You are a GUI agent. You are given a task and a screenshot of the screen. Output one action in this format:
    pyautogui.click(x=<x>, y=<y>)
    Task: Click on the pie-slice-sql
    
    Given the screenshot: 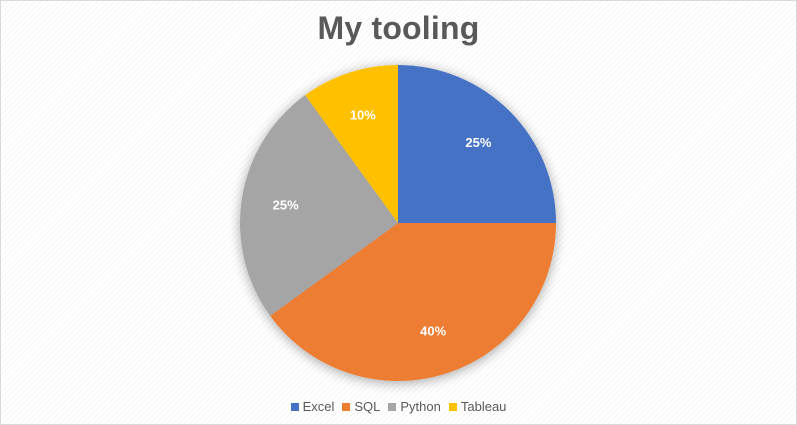 What is the action you would take?
    pyautogui.click(x=413, y=302)
    